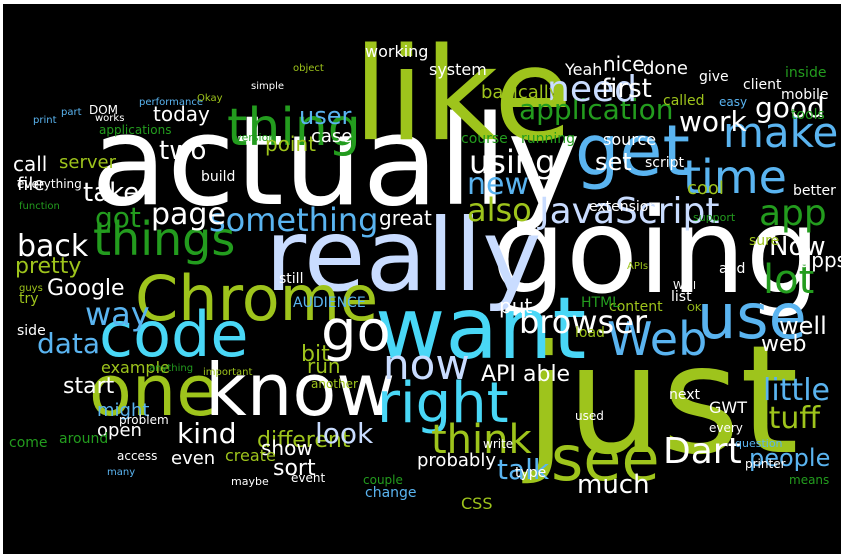 The width and height of the screenshot is (841, 554). Describe the element at coordinates (86, 288) in the screenshot. I see `word: Google` at that location.